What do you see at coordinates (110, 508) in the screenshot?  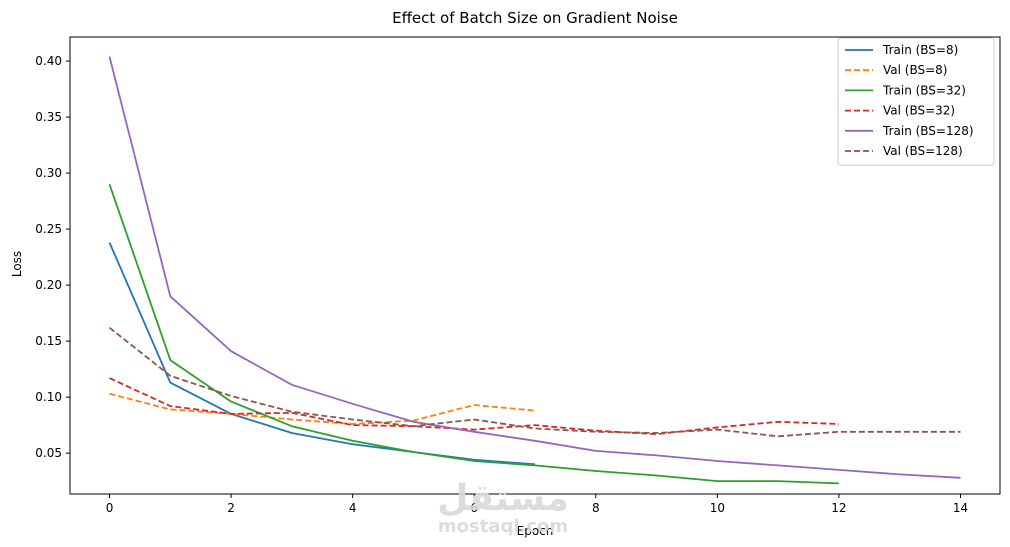 I see `x-tick-label: 0` at bounding box center [110, 508].